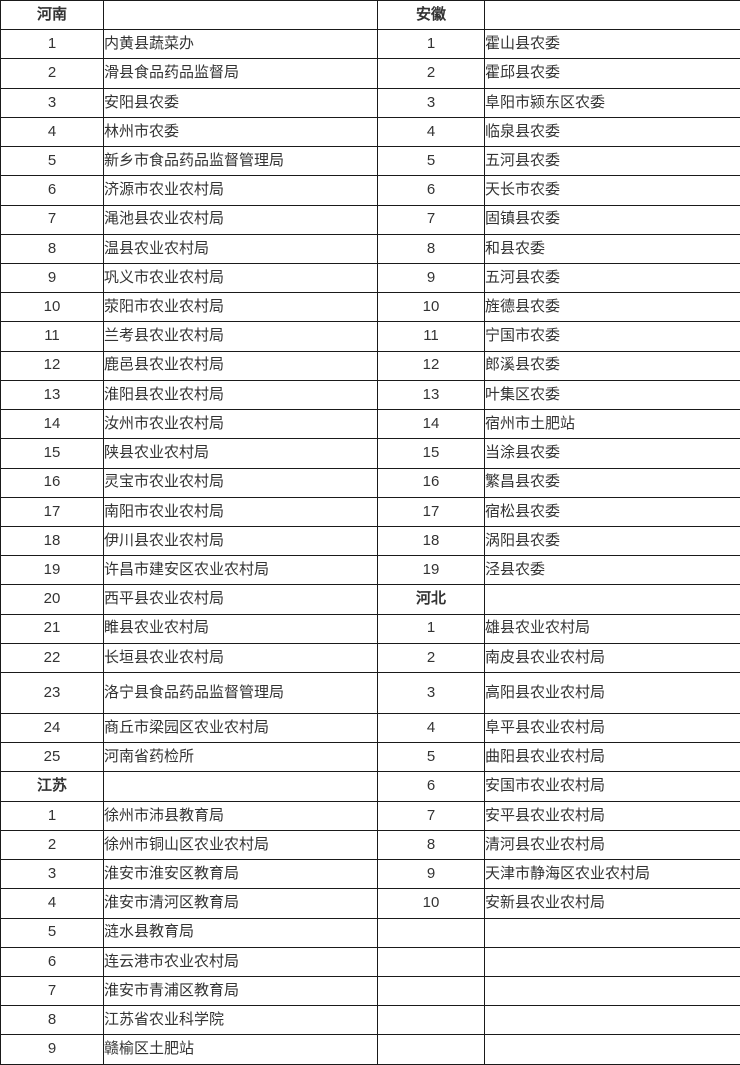  What do you see at coordinates (431, 395) in the screenshot?
I see `row-number-cell: 13` at bounding box center [431, 395].